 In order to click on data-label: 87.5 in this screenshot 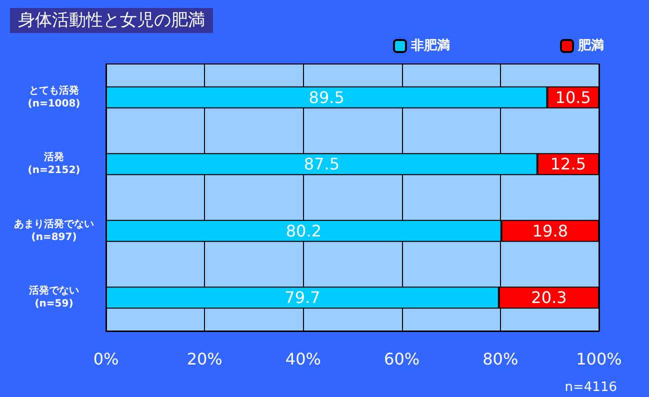, I will do `click(322, 164)`.